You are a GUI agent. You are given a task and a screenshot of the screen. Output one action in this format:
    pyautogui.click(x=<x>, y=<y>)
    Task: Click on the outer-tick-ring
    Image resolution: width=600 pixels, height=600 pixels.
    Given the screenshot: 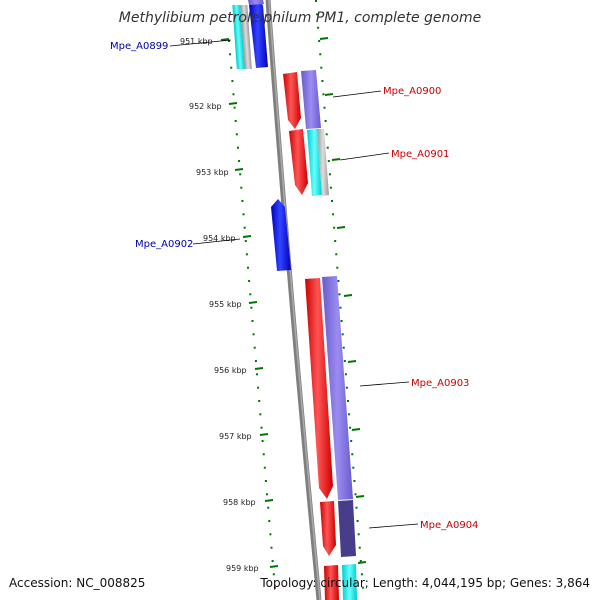 What is the action you would take?
    pyautogui.click(x=339, y=294)
    